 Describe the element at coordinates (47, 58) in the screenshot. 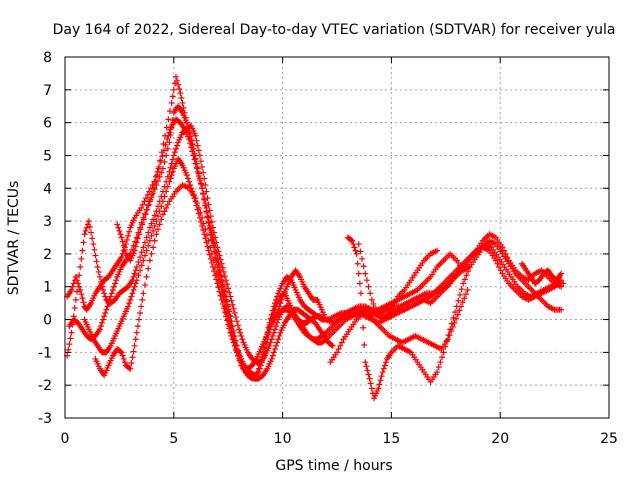

I see `y-tick-label: 8` at that location.